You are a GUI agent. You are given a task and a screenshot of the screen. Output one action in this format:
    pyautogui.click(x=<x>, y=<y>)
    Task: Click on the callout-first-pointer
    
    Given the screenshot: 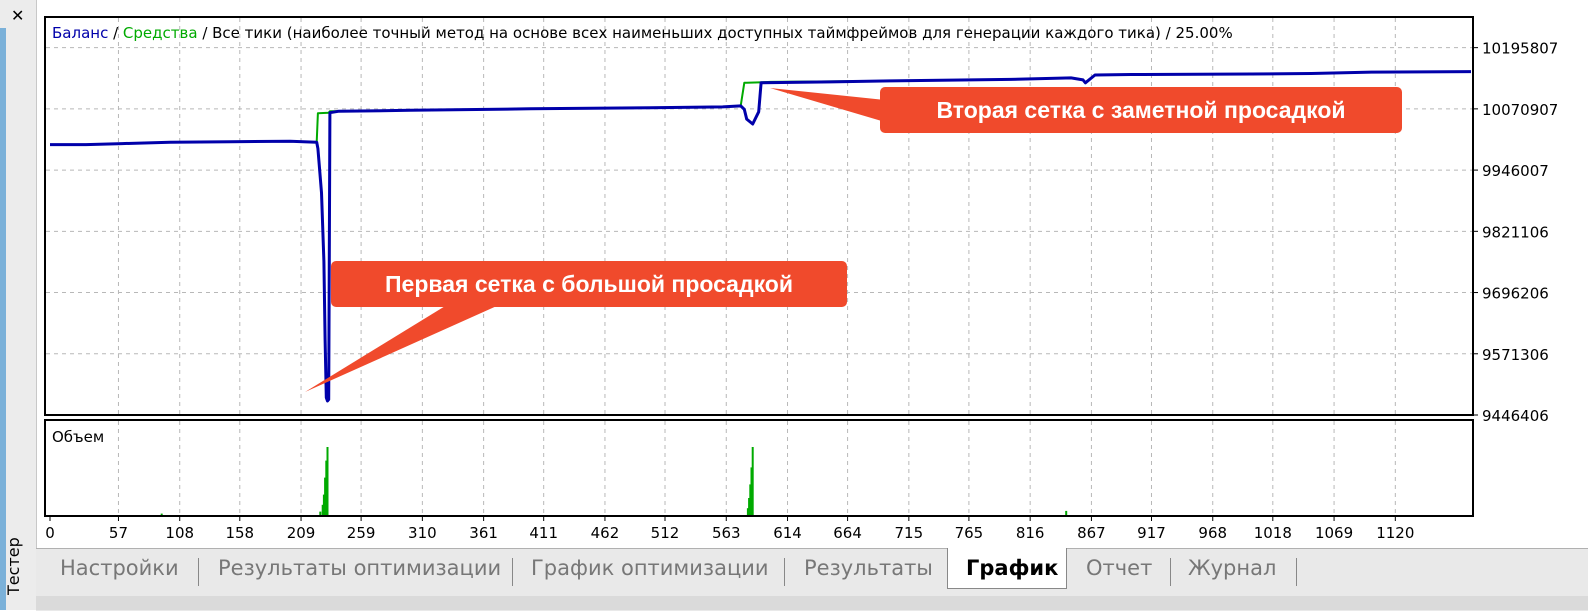 What is the action you would take?
    pyautogui.click(x=407, y=346)
    